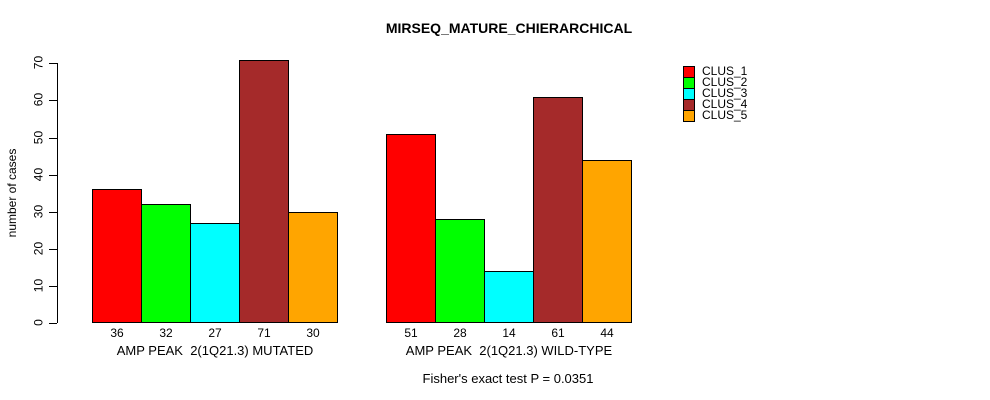  I want to click on y-axis-tick-label: 30, so click(38, 211).